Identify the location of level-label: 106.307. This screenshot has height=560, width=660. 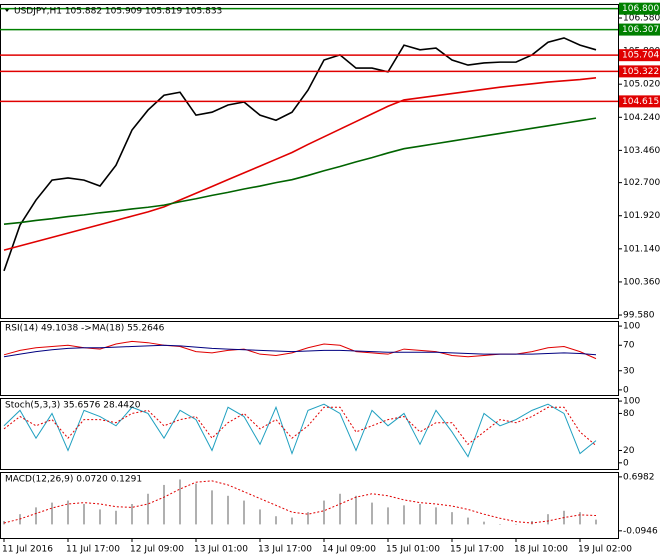
(640, 30).